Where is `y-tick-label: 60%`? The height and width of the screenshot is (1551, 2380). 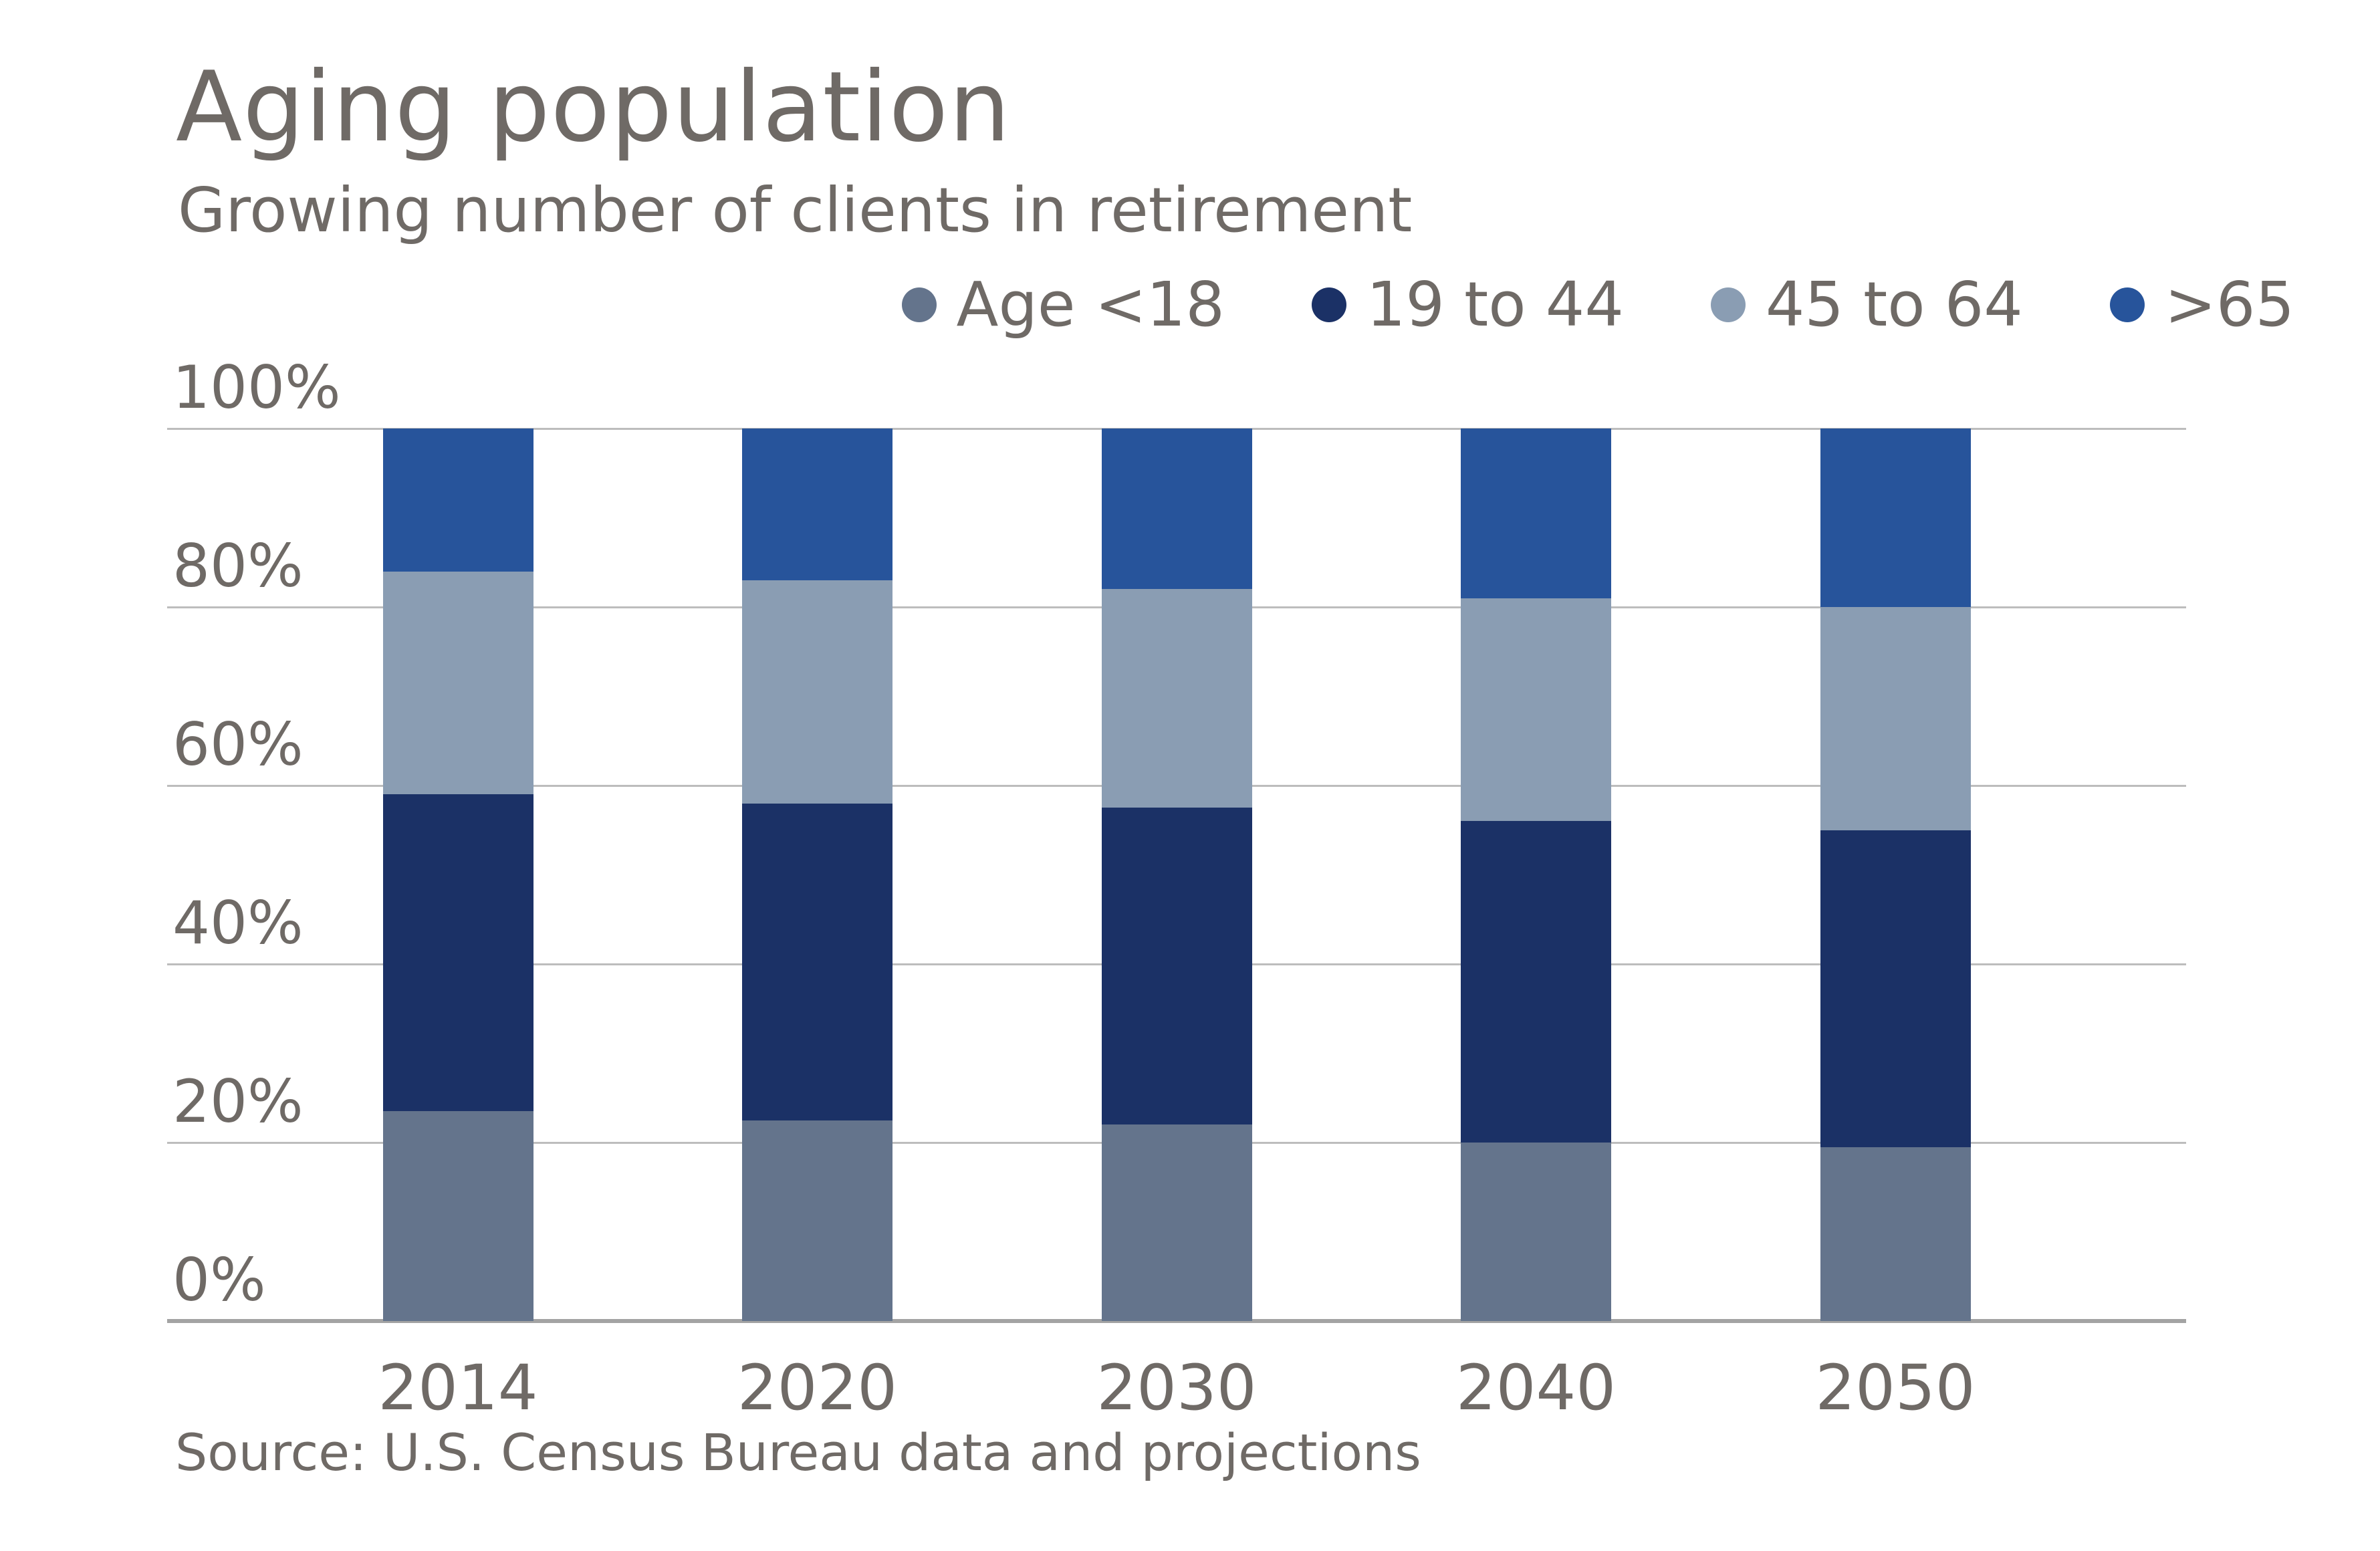
y-tick-label: 60% is located at coordinates (238, 745).